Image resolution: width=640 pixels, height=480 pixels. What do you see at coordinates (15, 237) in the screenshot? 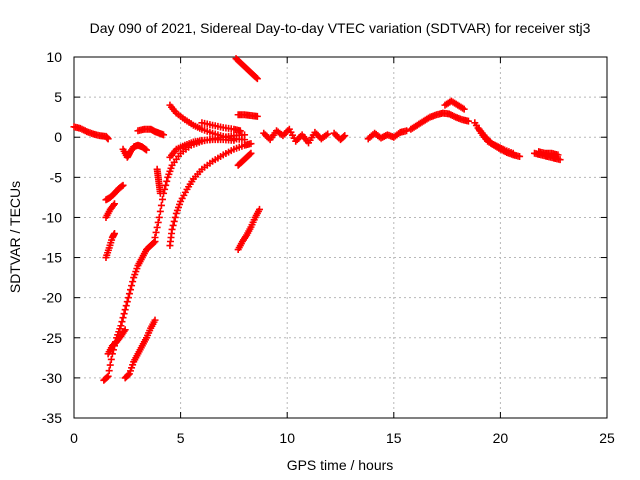
I see `y-axis-label: SDTVAR / TECUs` at bounding box center [15, 237].